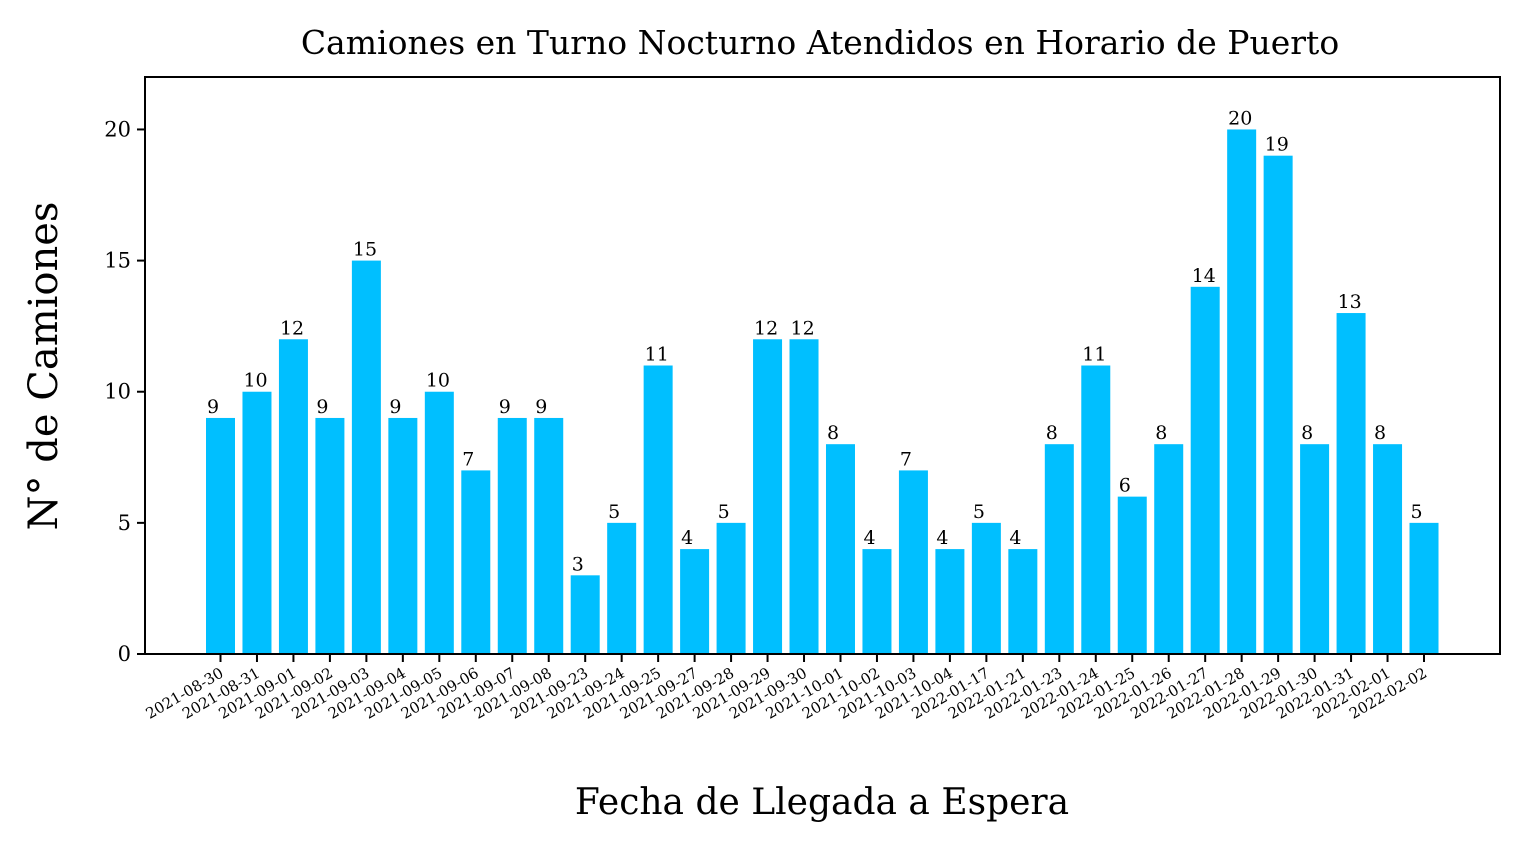 The image size is (1525, 849). What do you see at coordinates (365, 250) in the screenshot?
I see `bar-value-label: 15` at bounding box center [365, 250].